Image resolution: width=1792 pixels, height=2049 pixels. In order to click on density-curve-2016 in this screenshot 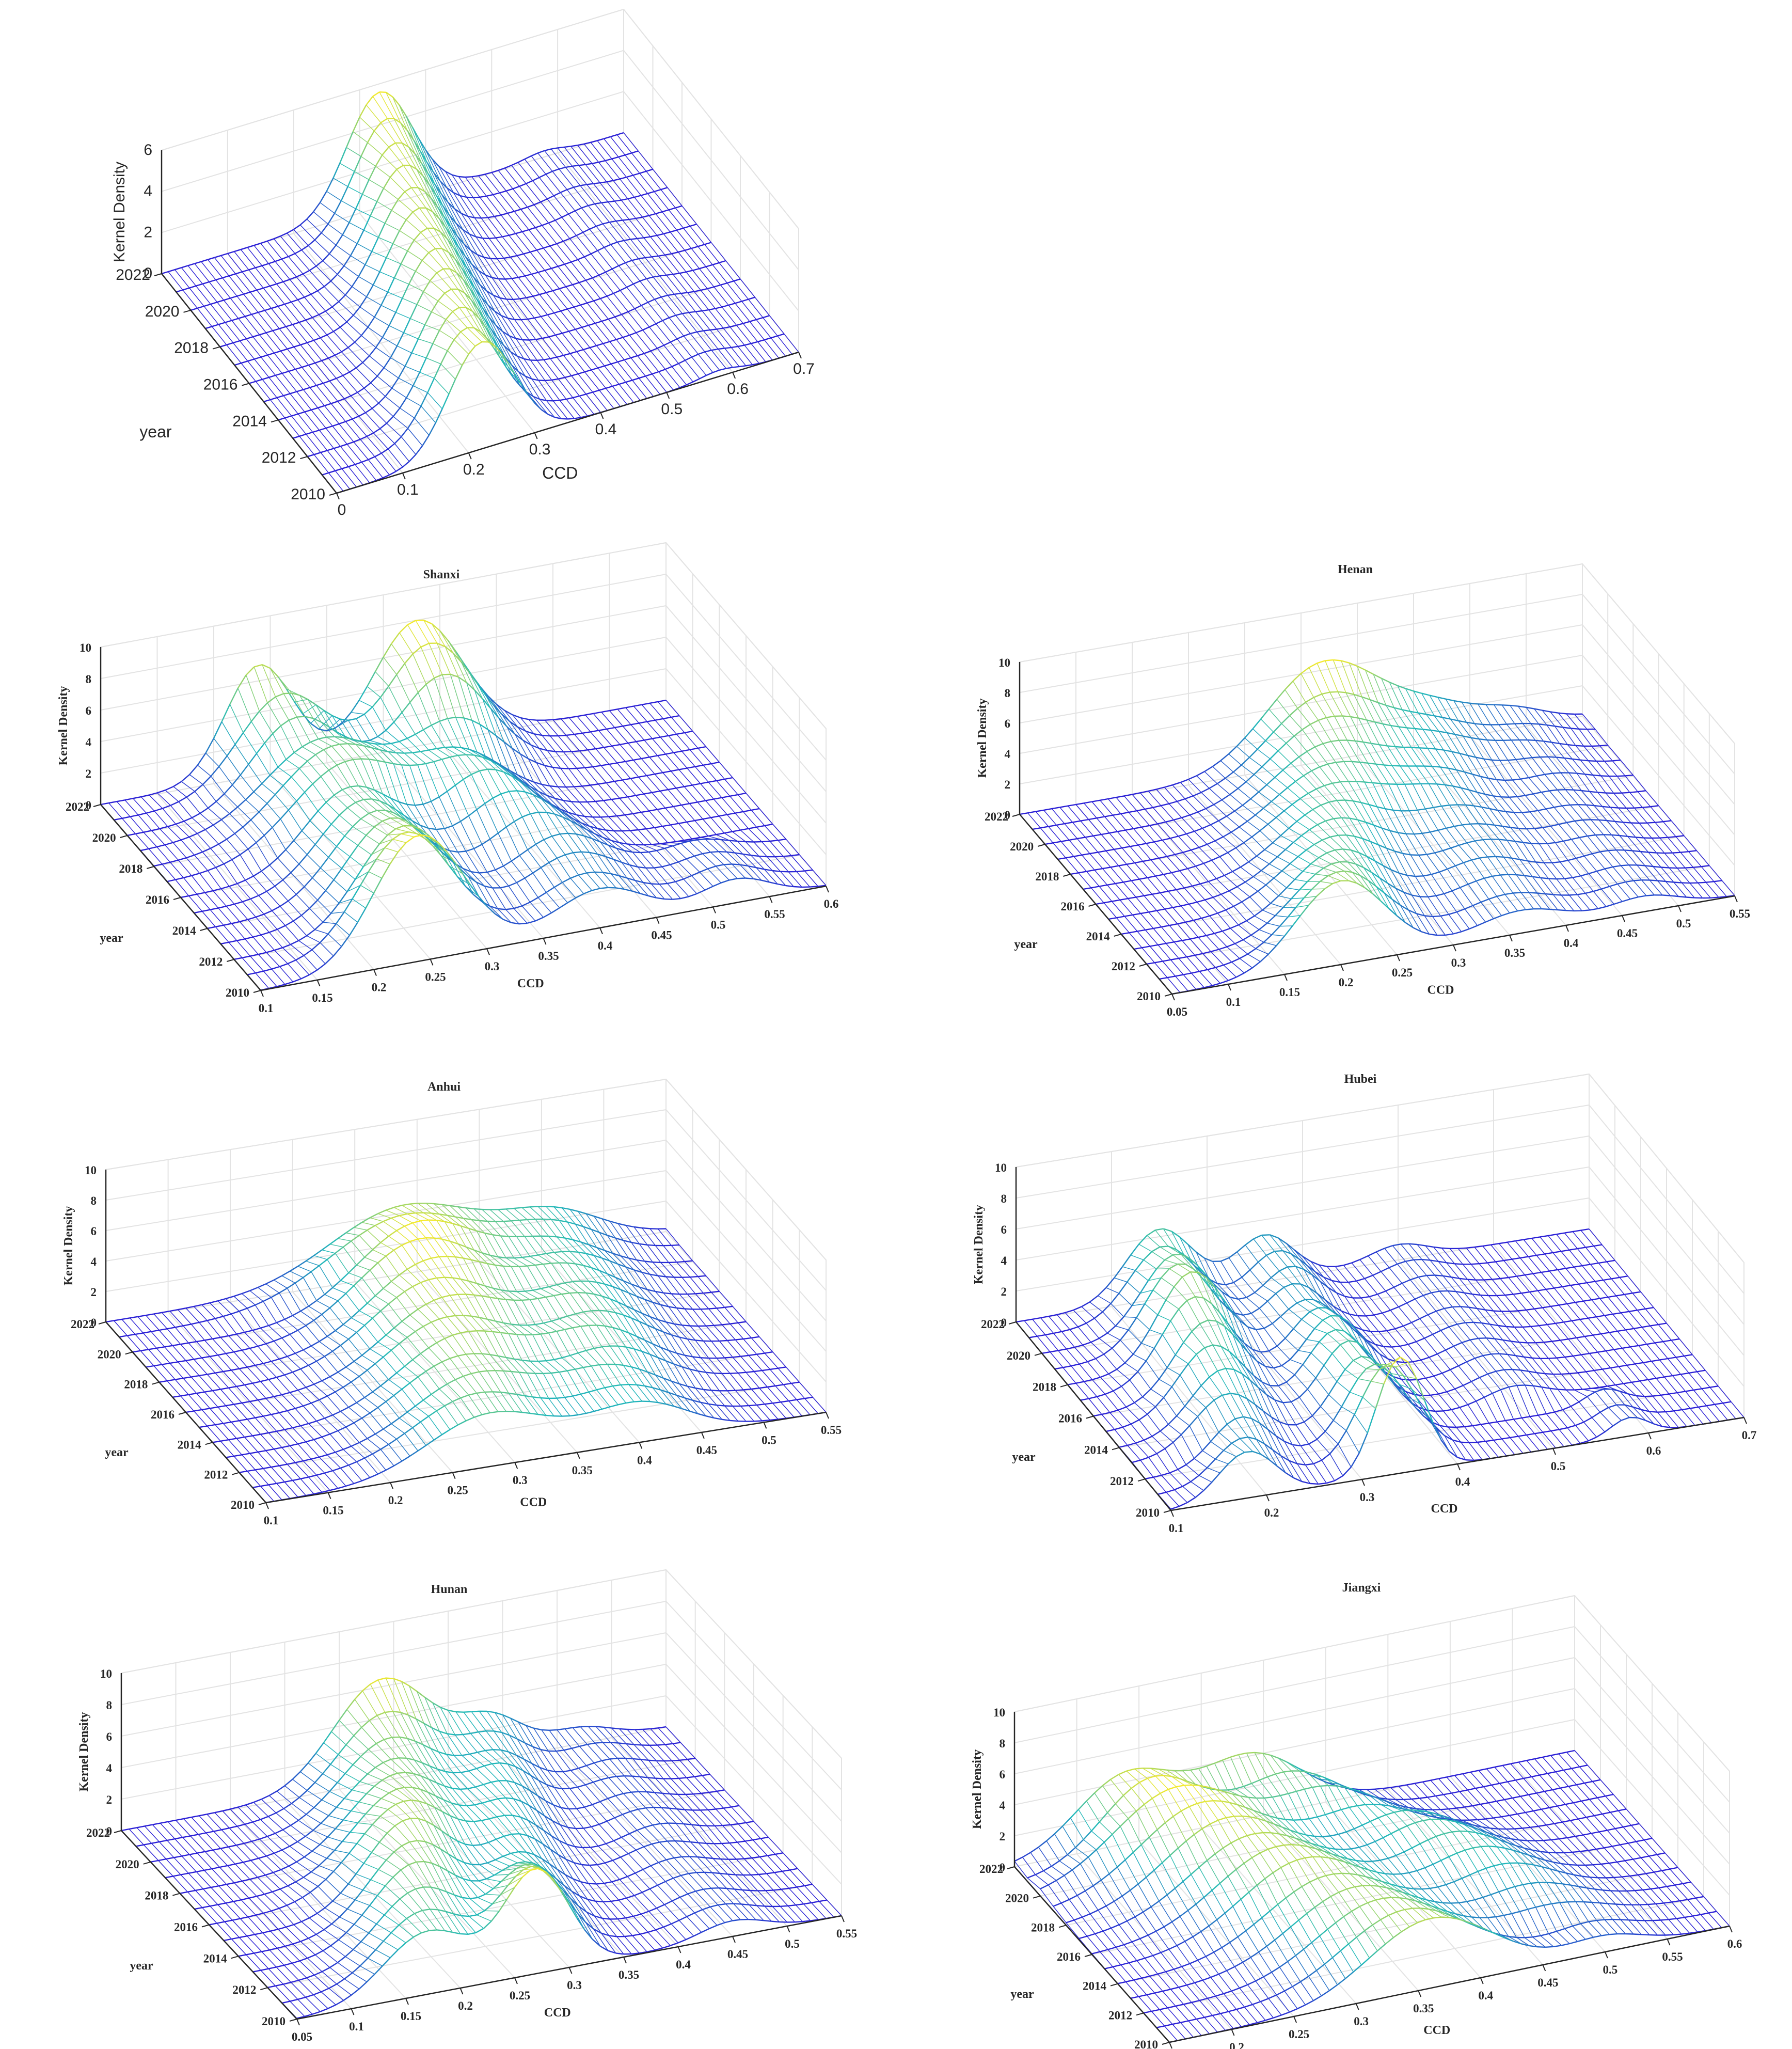, I will do `click(364, 331)`.